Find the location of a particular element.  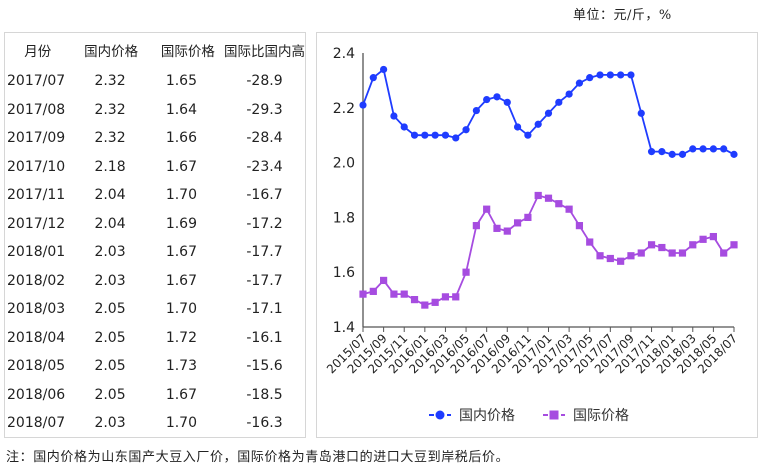

cell-month: 2017/07 is located at coordinates (36, 81).